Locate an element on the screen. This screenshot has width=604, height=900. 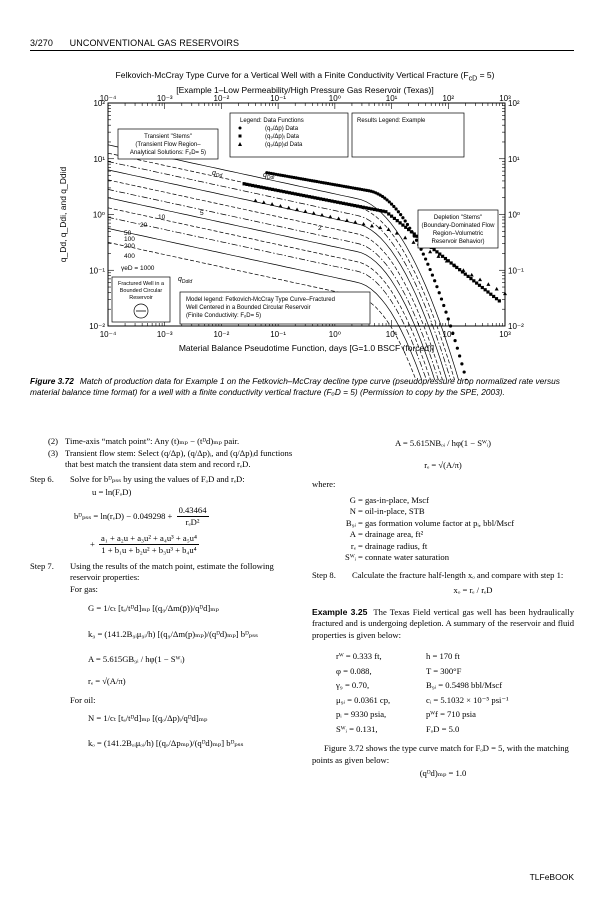
y-tick-label-right: 10¹ is located at coordinates (514, 159).